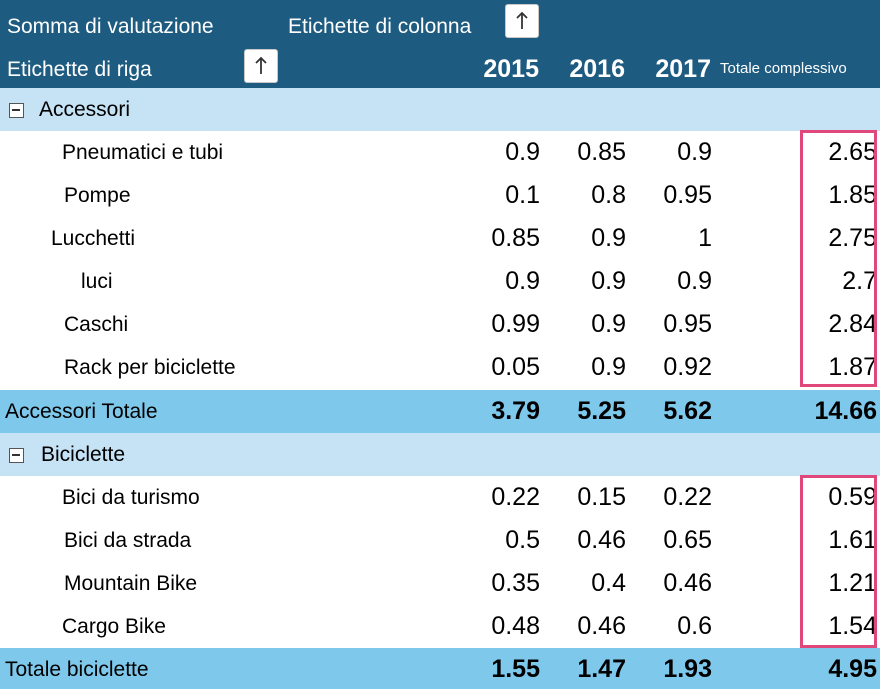 Image resolution: width=880 pixels, height=691 pixels. I want to click on group-label: Biciclette, so click(83, 454).